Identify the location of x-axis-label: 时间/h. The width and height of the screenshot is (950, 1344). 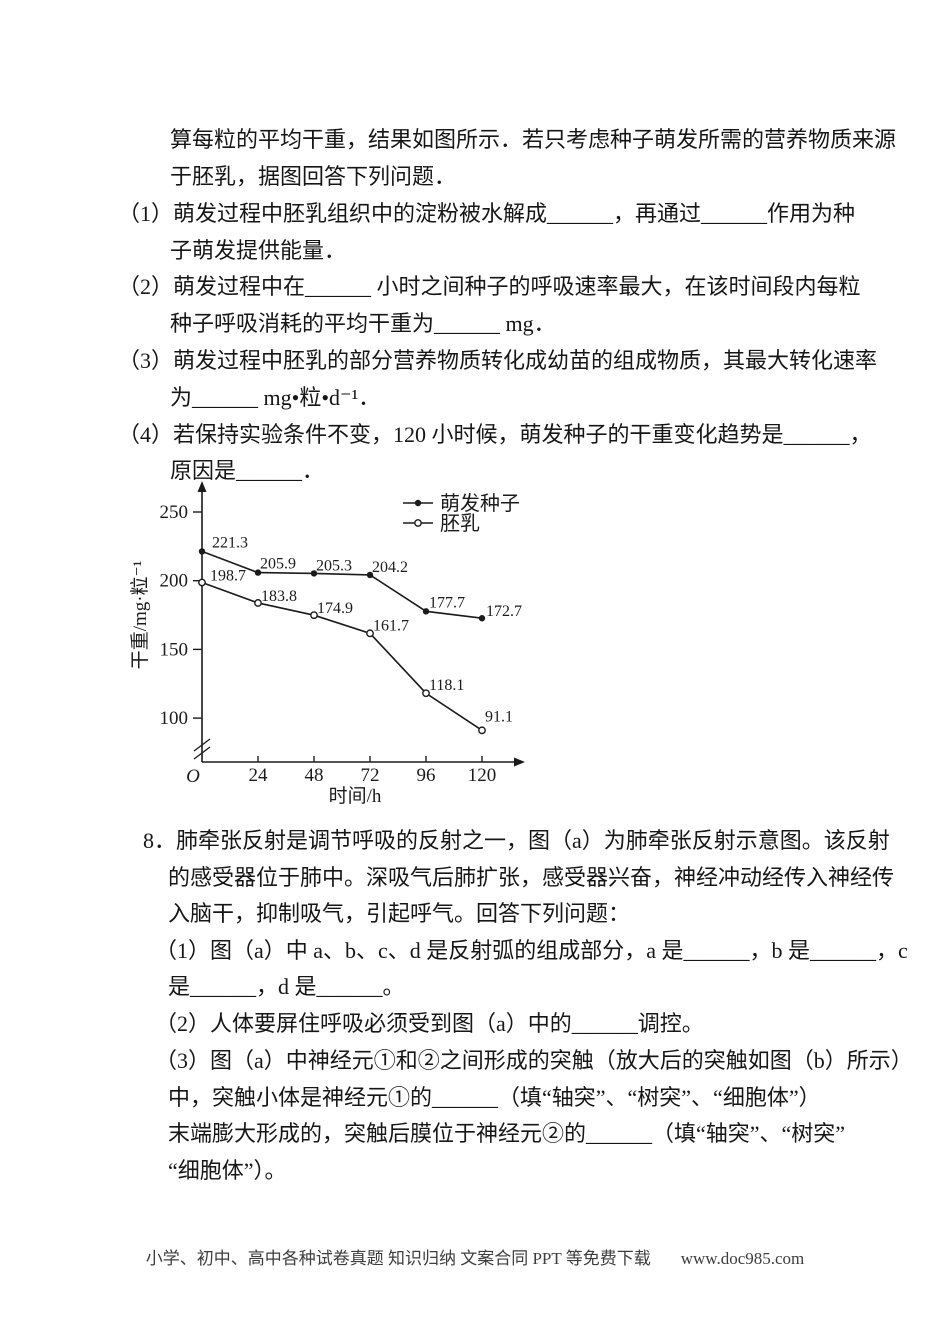
(355, 796).